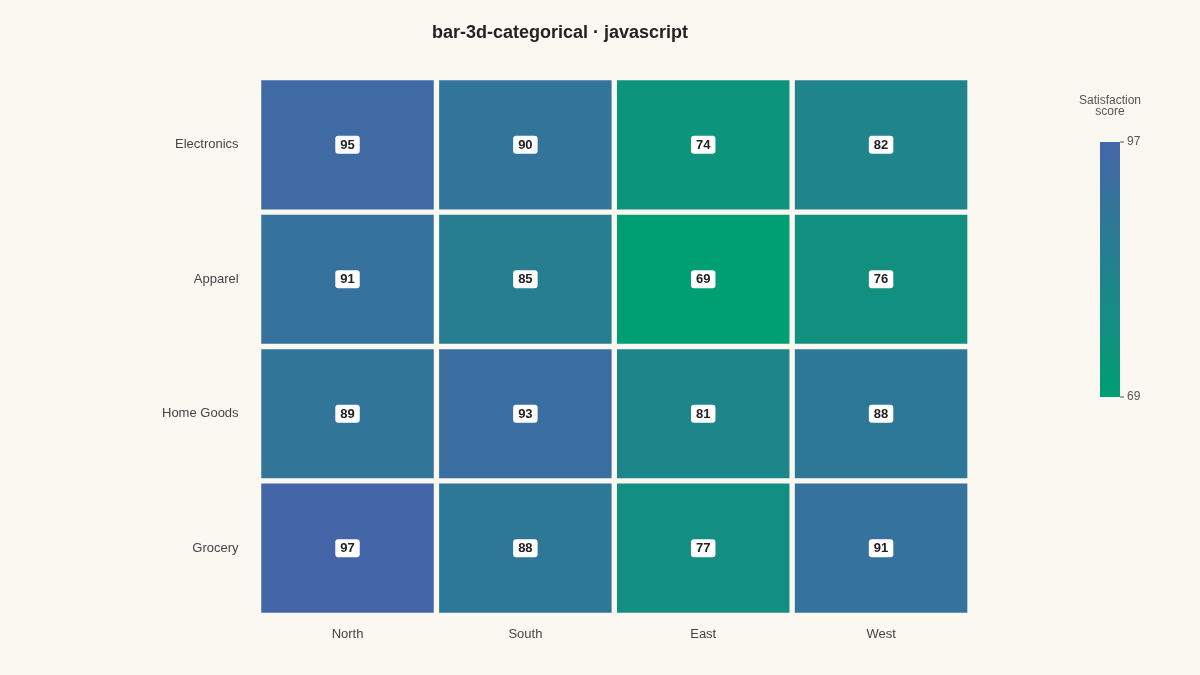  Describe the element at coordinates (216, 278) in the screenshot. I see `y-tick-label: Apparel` at that location.